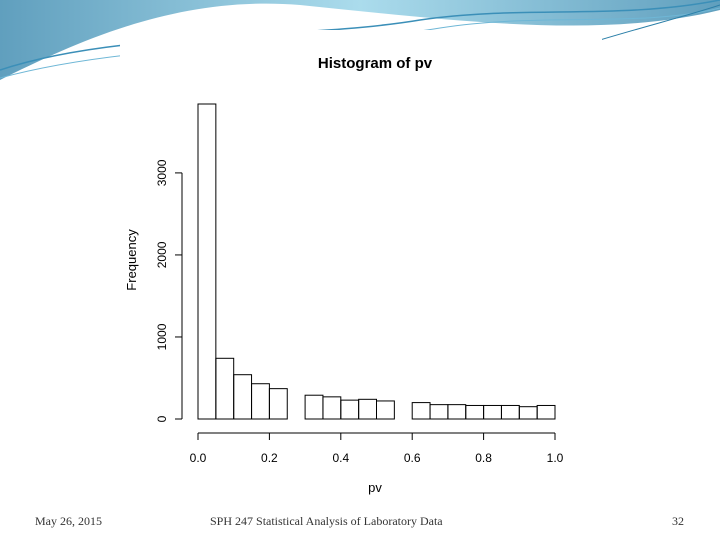 Image resolution: width=720 pixels, height=540 pixels. Describe the element at coordinates (678, 521) in the screenshot. I see `page-number: 32` at that location.